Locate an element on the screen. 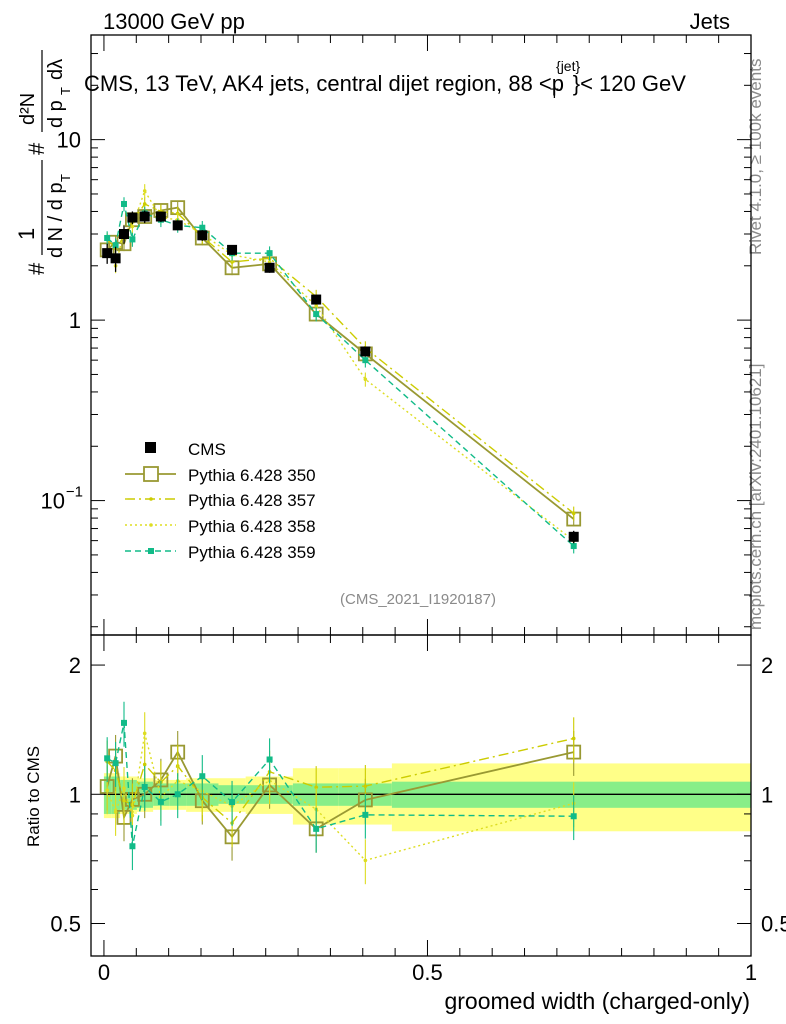 The width and height of the screenshot is (786, 1024). jets-label: Jets is located at coordinates (710, 21).